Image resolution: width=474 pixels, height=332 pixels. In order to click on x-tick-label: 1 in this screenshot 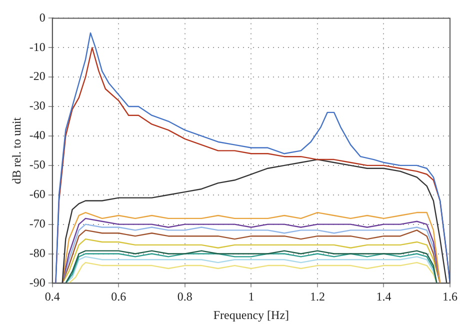, I will do `click(251, 297)`.